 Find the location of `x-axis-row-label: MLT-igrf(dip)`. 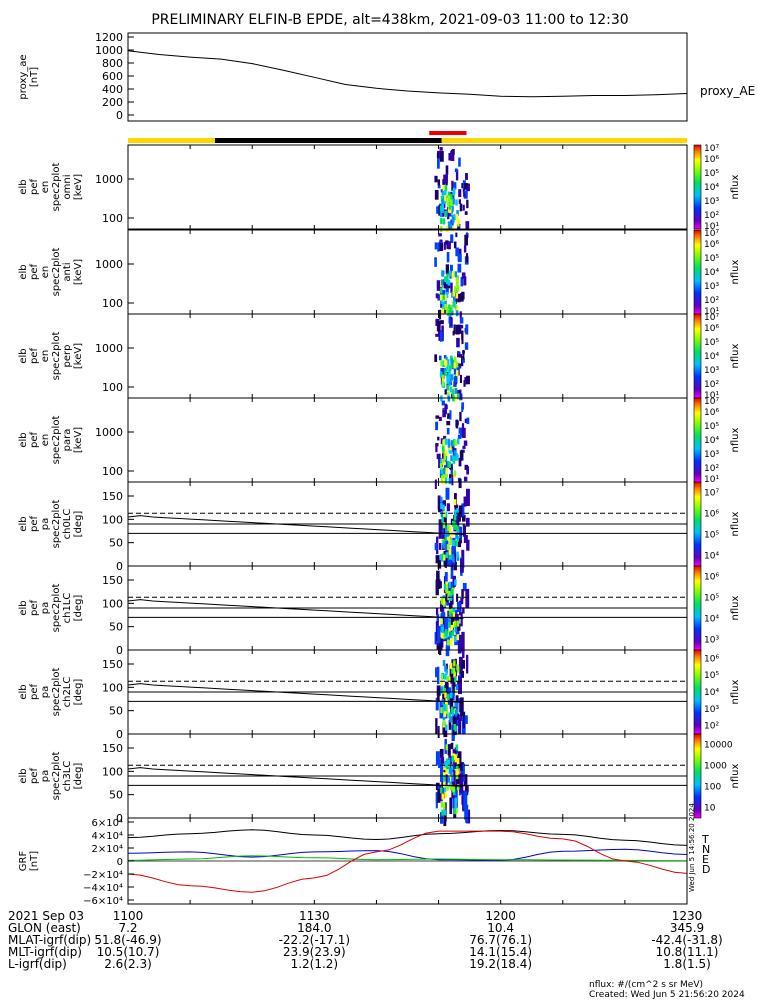

x-axis-row-label: MLT-igrf(dip) is located at coordinates (45, 952).